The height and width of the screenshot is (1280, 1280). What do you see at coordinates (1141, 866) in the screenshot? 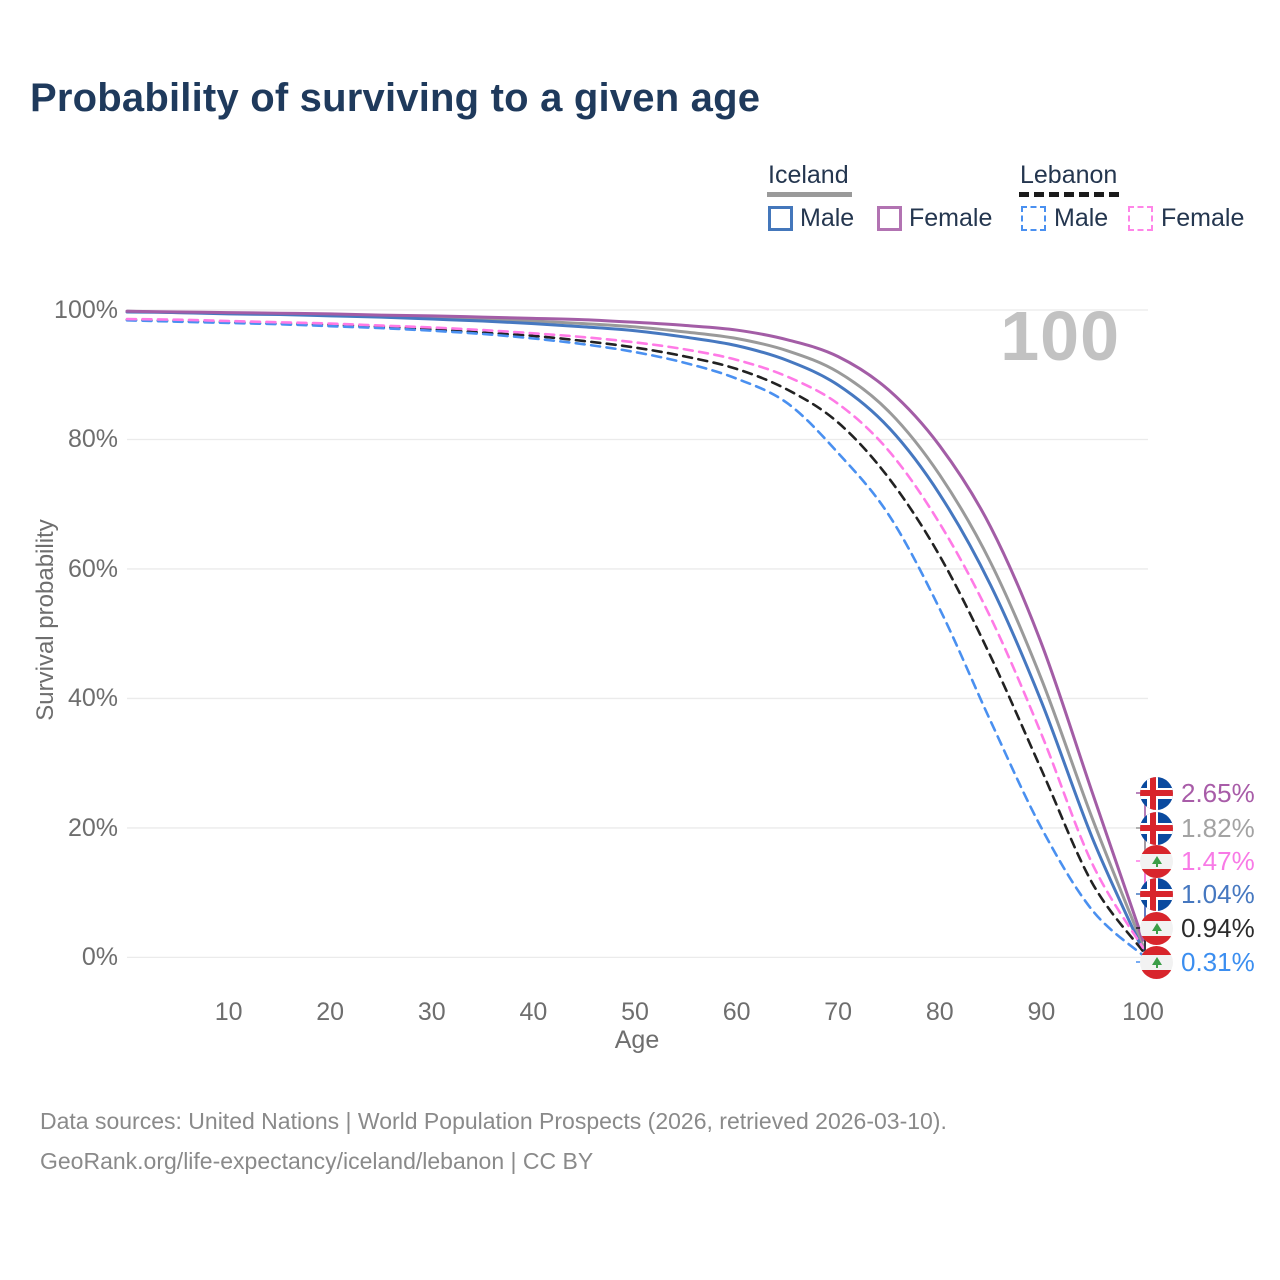
I see `end-label-connector` at bounding box center [1141, 866].